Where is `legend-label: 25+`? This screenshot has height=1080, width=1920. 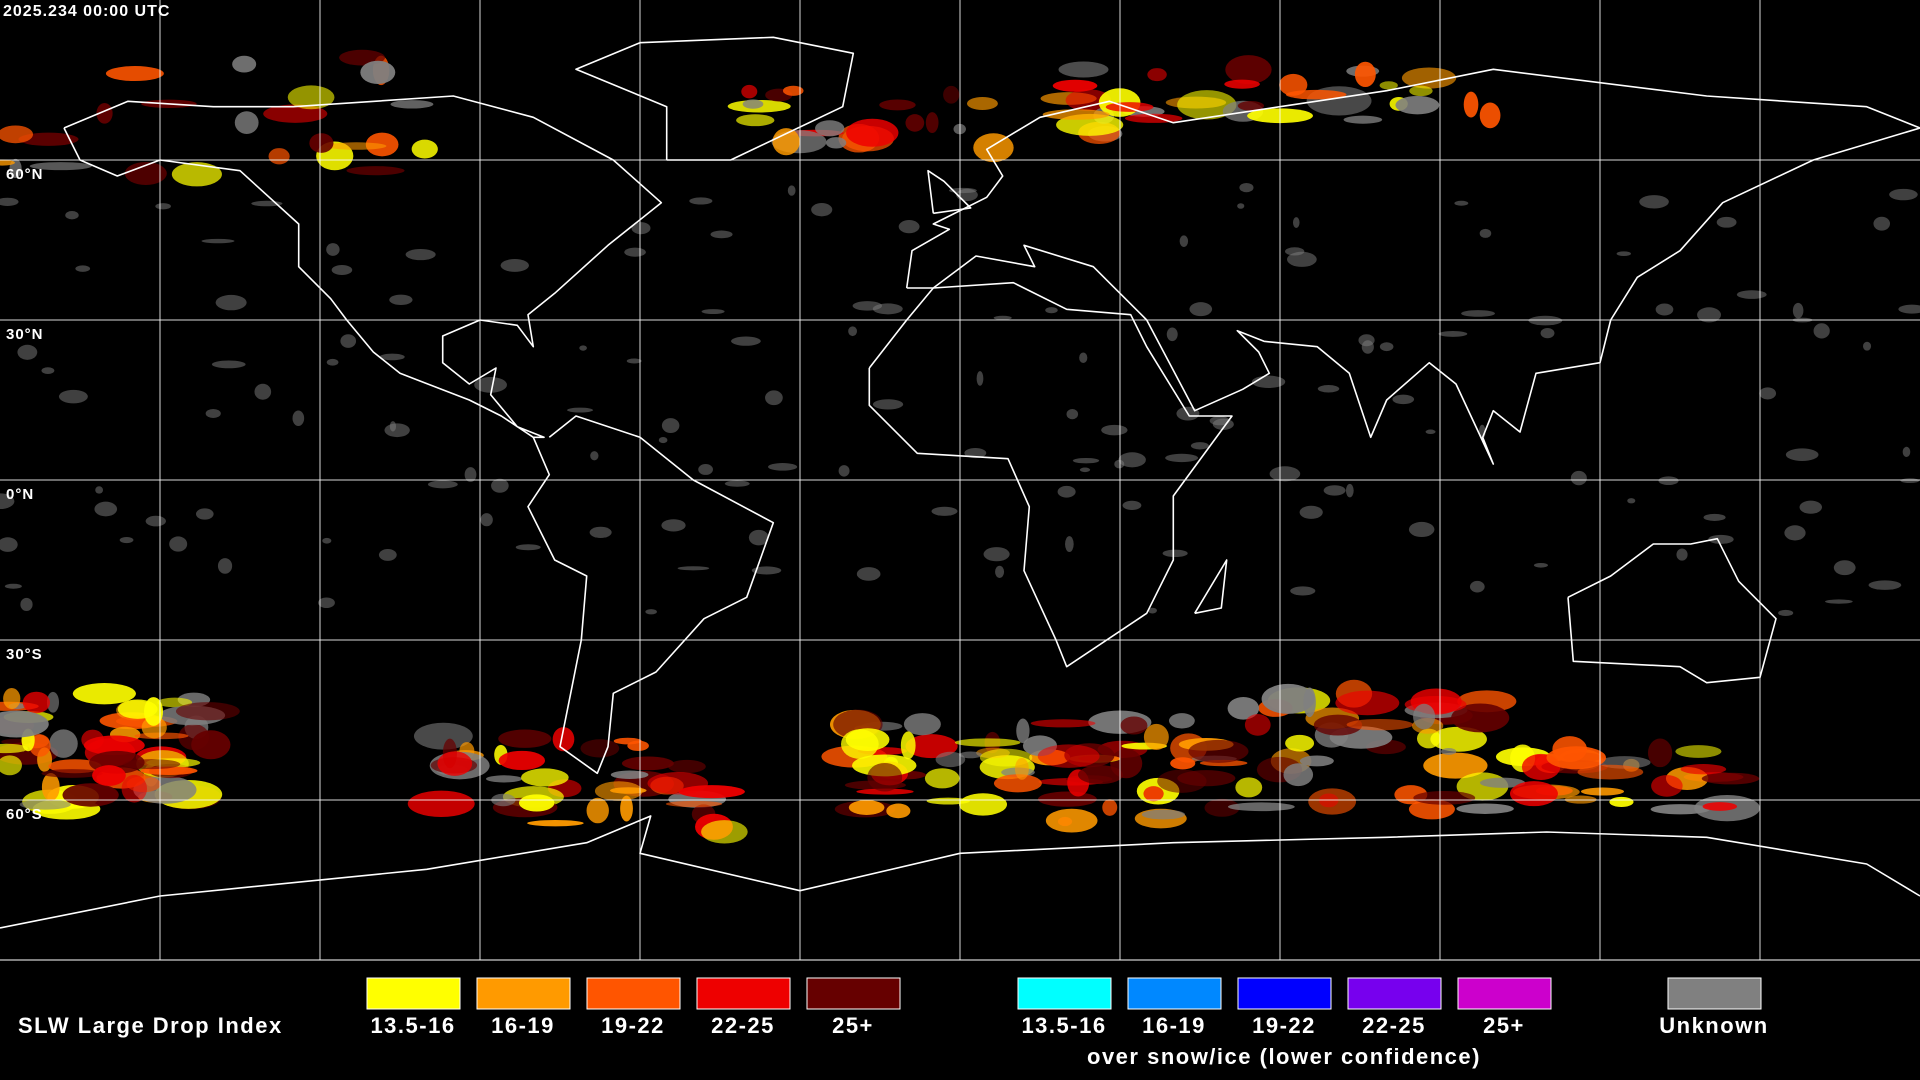 legend-label: 25+ is located at coordinates (853, 1025).